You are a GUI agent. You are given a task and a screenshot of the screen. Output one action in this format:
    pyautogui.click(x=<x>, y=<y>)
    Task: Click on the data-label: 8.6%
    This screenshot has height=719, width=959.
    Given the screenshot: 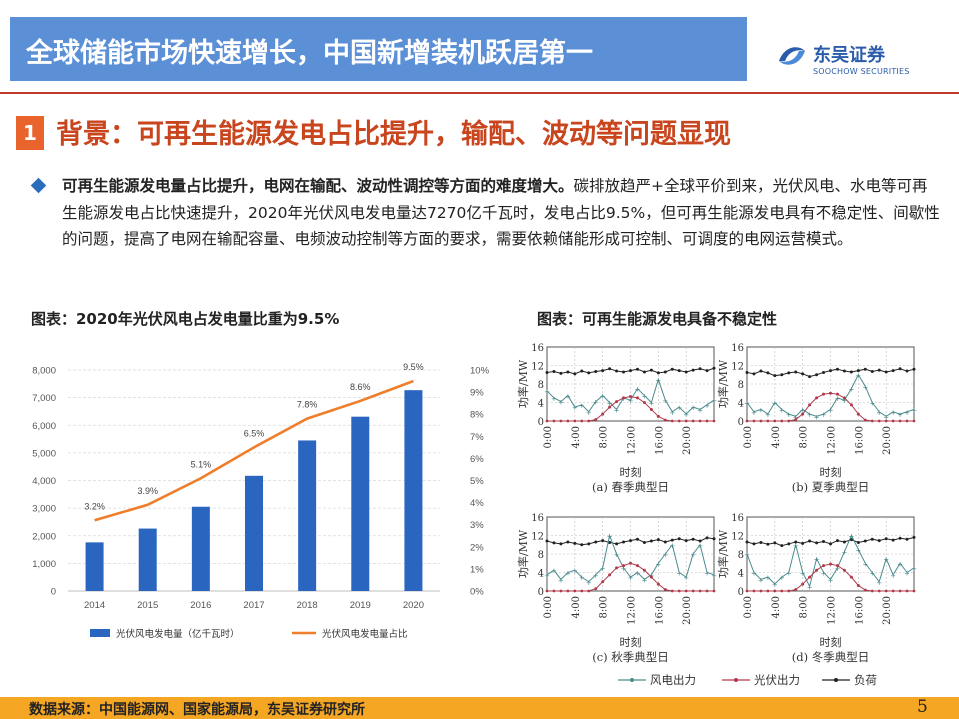 What is the action you would take?
    pyautogui.click(x=360, y=387)
    